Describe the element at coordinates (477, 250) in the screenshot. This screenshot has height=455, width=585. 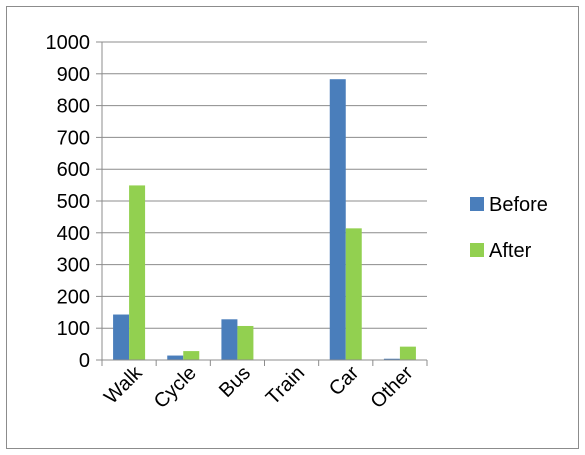
I see `legend-swatch-after` at that location.